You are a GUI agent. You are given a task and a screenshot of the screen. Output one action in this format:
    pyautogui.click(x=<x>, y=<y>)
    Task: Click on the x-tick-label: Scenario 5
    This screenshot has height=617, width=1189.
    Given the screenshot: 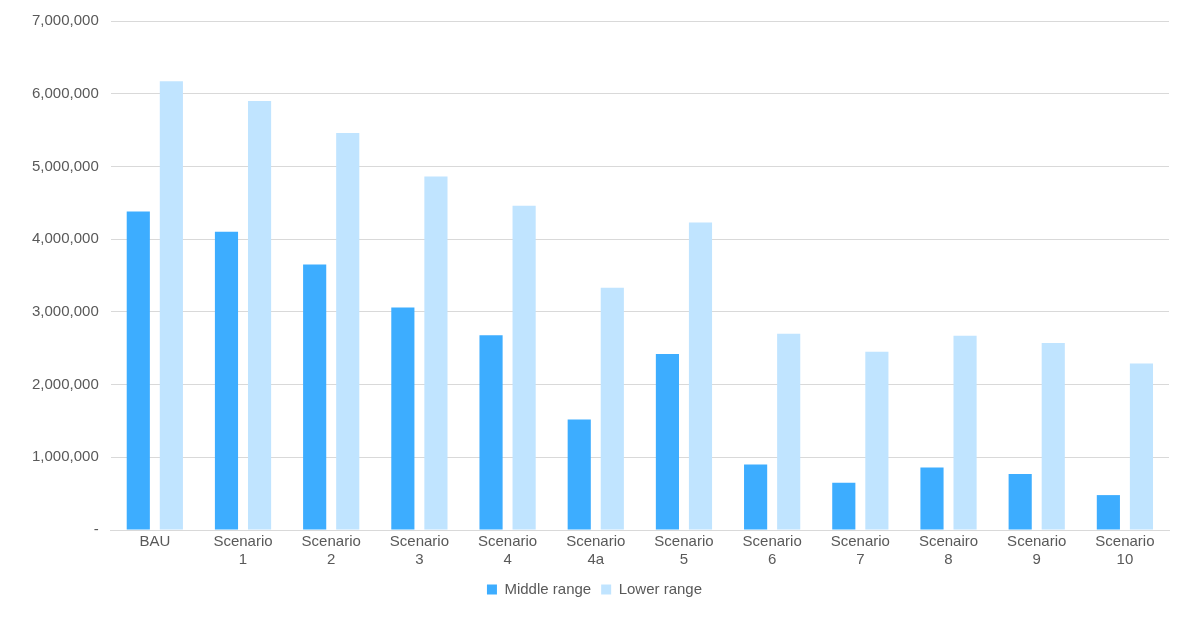 What is the action you would take?
    pyautogui.click(x=684, y=550)
    